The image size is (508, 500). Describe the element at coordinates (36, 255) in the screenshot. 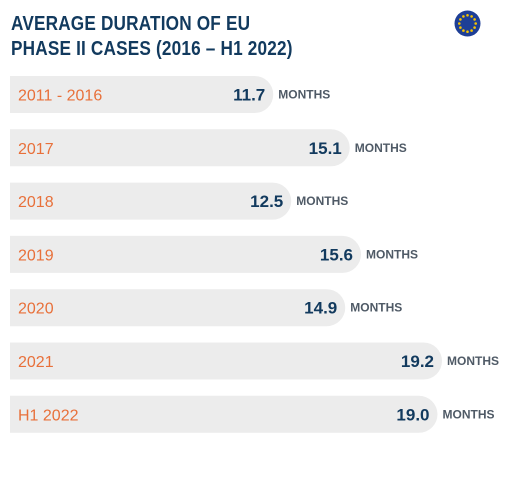

I see `category-label: 2019` at that location.